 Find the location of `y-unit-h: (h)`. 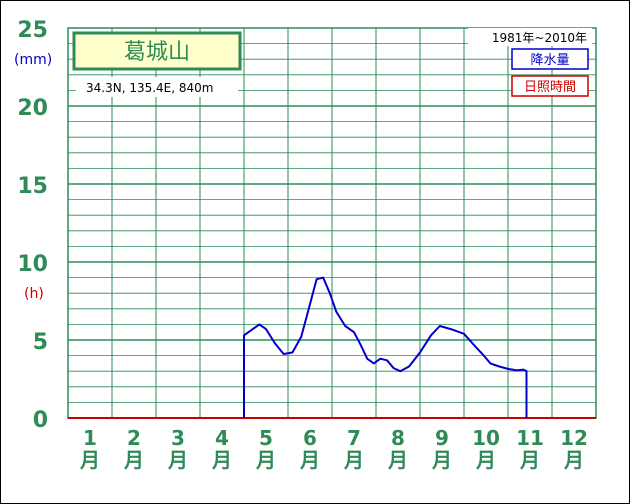

y-unit-h: (h) is located at coordinates (34, 294).